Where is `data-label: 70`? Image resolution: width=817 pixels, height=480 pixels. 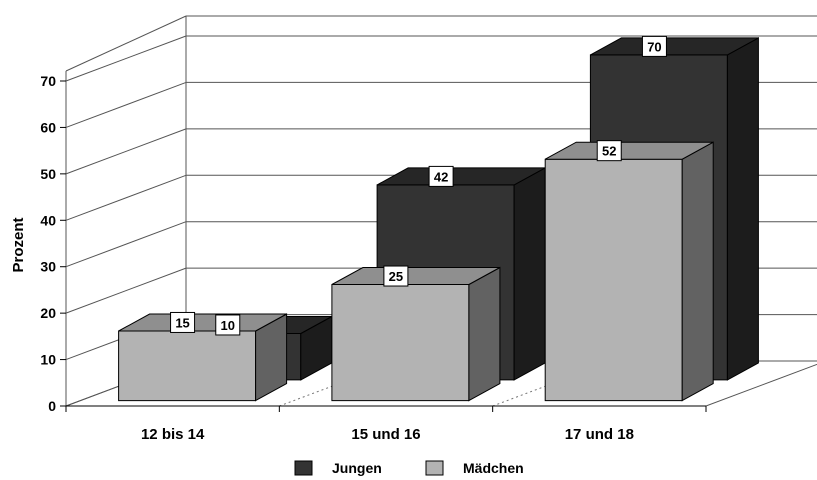
data-label: 70 is located at coordinates (654, 46).